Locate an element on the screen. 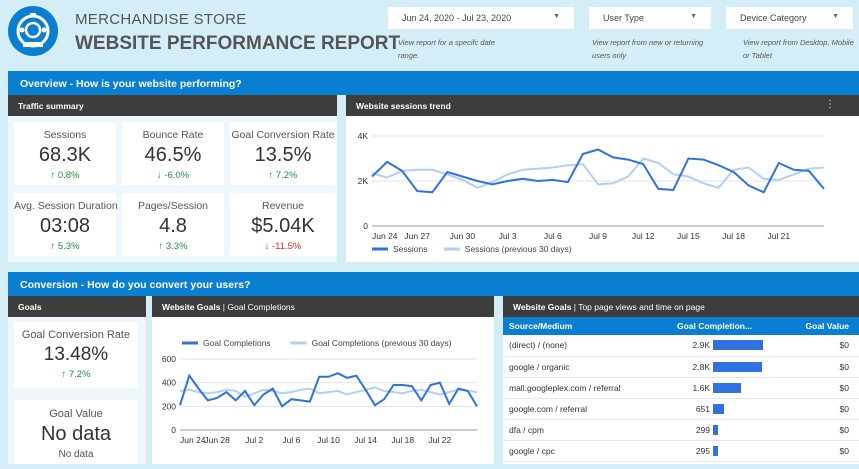 The image size is (859, 469). goal-value-card: Goal Value No data No data is located at coordinates (76, 432).